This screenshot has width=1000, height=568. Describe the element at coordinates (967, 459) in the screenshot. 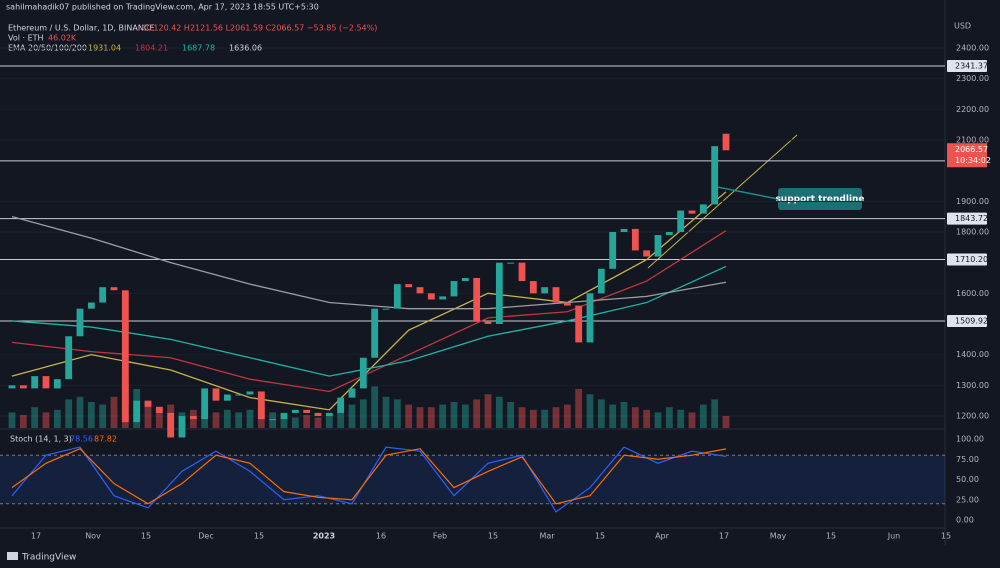

I see `stoch-tick-label: 75.00` at that location.